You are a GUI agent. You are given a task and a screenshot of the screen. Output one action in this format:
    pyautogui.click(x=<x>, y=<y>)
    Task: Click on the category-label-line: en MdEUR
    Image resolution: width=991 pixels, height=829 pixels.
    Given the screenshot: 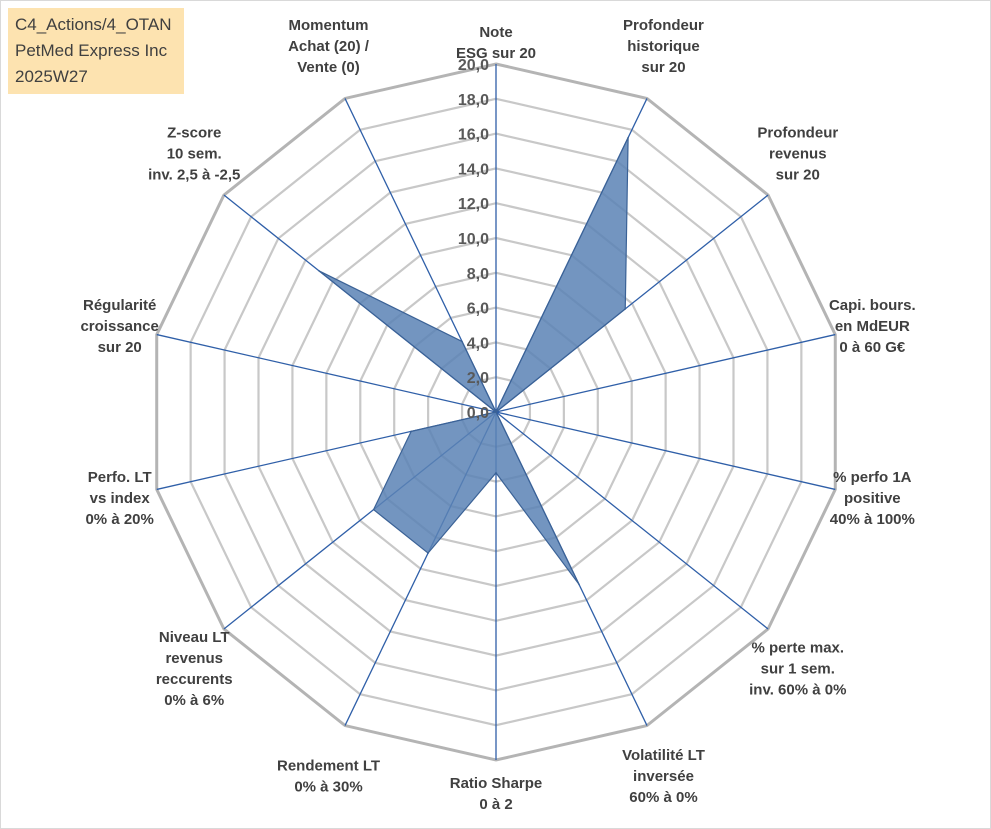 What is the action you would take?
    pyautogui.click(x=872, y=326)
    